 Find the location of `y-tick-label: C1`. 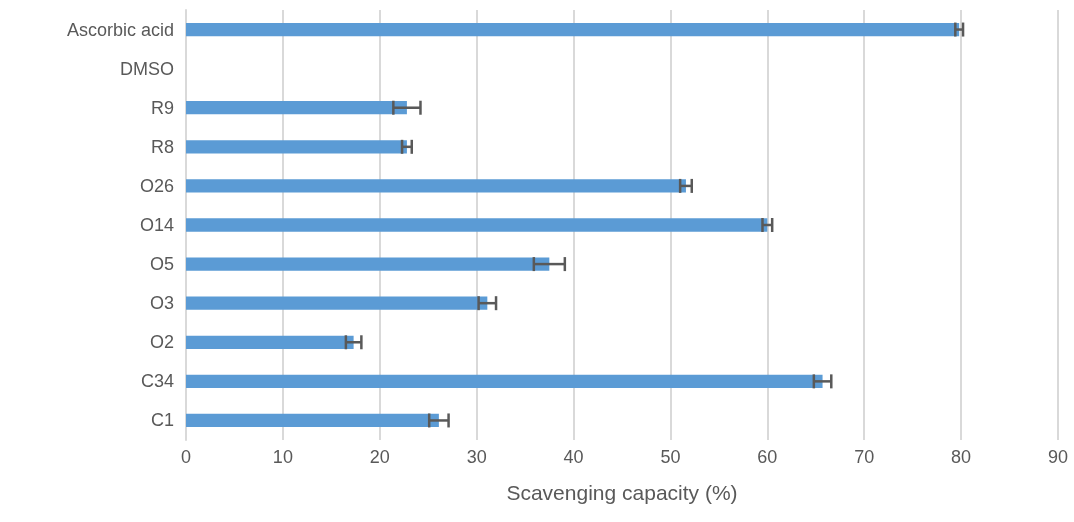

y-tick-label: C1 is located at coordinates (162, 420).